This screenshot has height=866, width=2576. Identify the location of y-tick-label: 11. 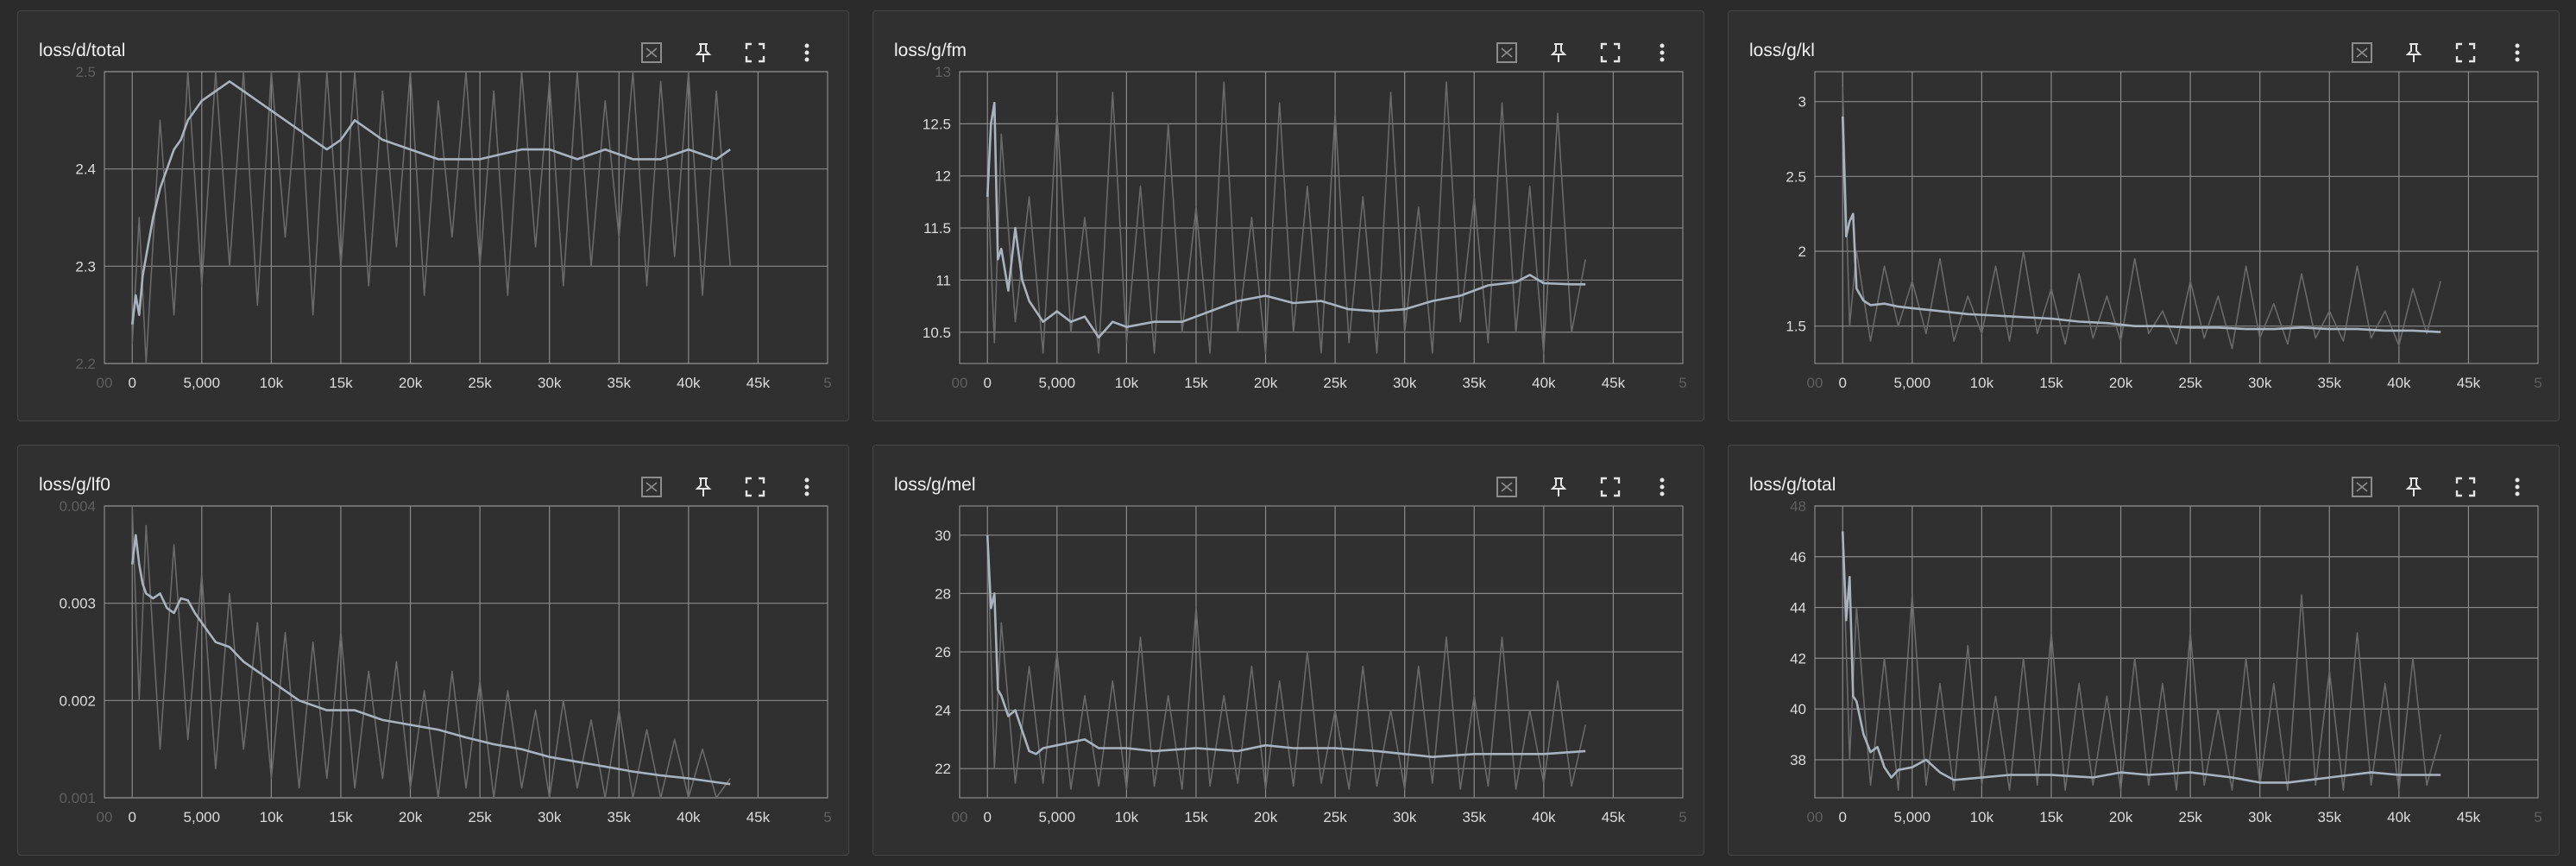
(943, 280).